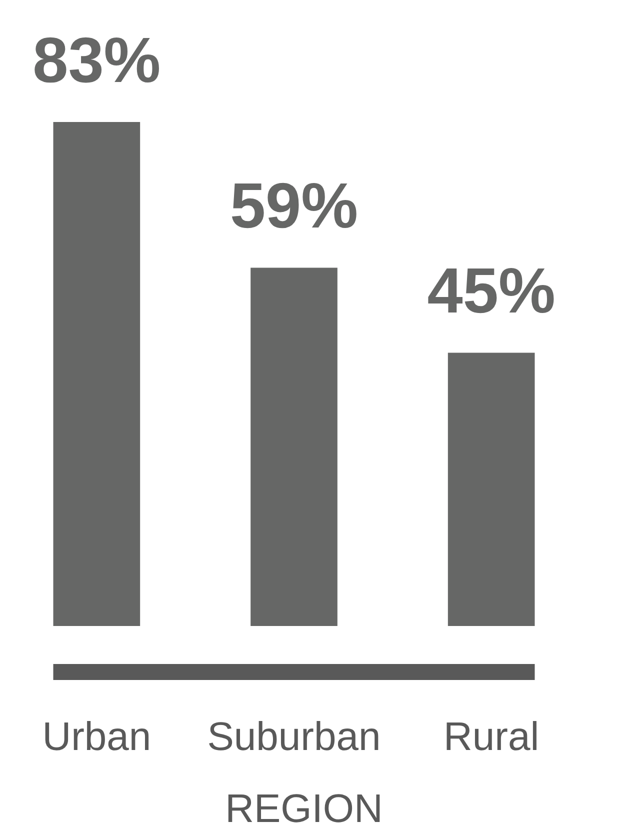 The width and height of the screenshot is (620, 828). What do you see at coordinates (97, 737) in the screenshot?
I see `x-tick-label: Urban` at bounding box center [97, 737].